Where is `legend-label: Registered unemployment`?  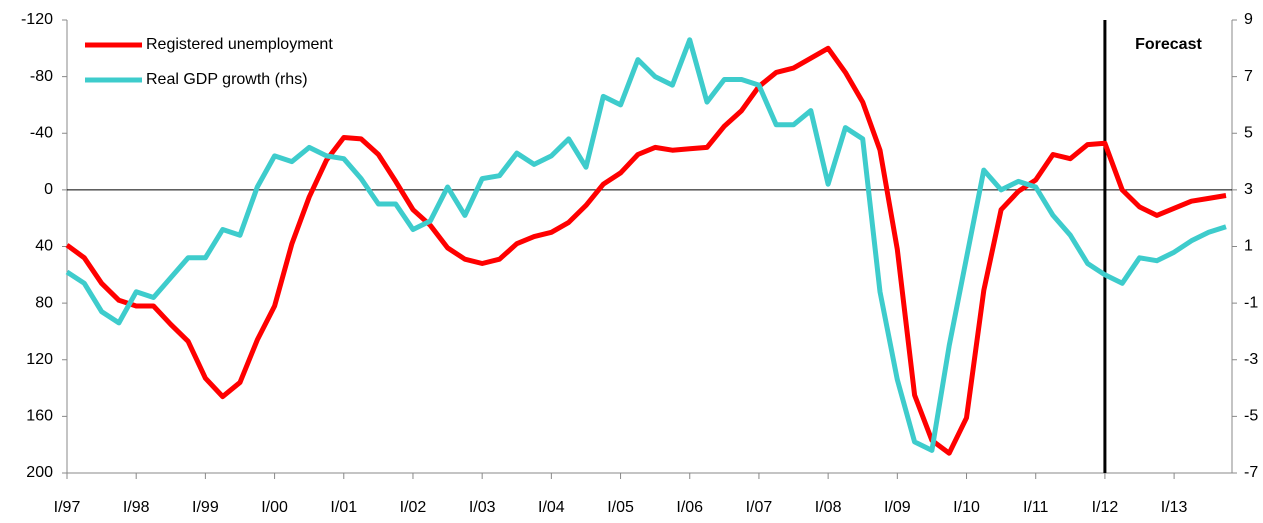 legend-label: Registered unemployment is located at coordinates (239, 44).